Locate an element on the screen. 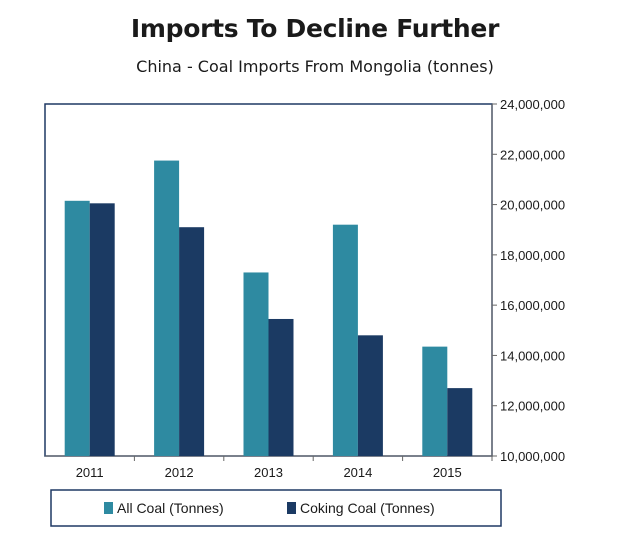  y-tick-label: 16,000,000 is located at coordinates (532, 305).